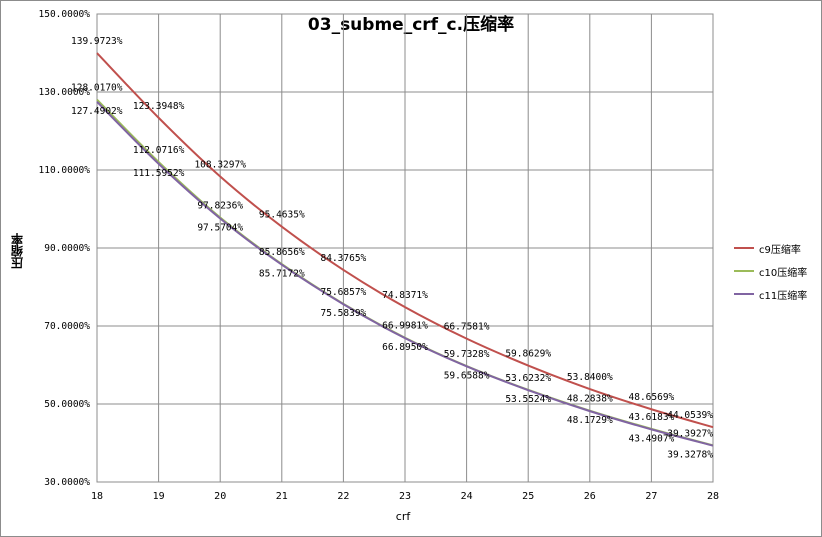 The height and width of the screenshot is (537, 822). Describe the element at coordinates (652, 417) in the screenshot. I see `data-label: 43.6183%` at that location.